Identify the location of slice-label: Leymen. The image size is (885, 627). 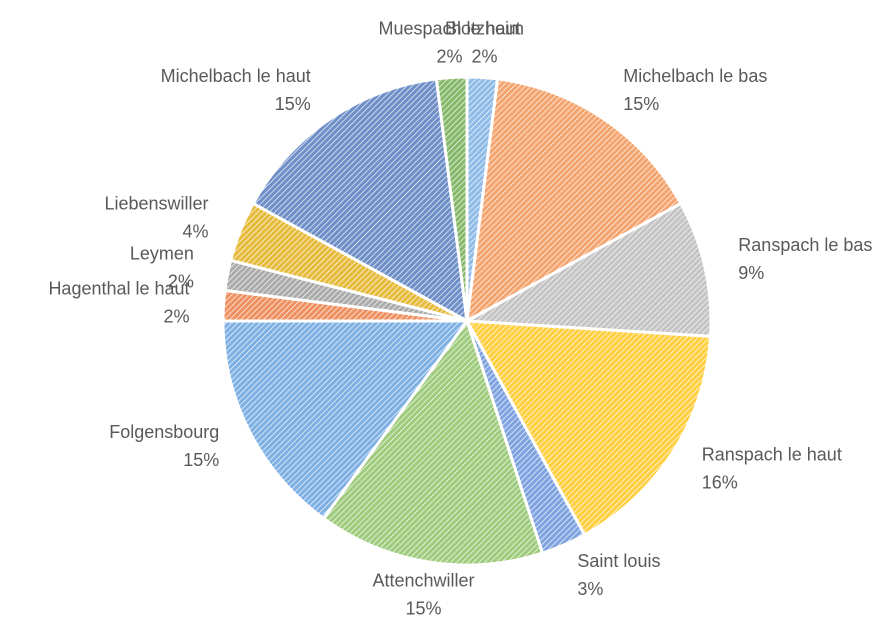
(162, 254).